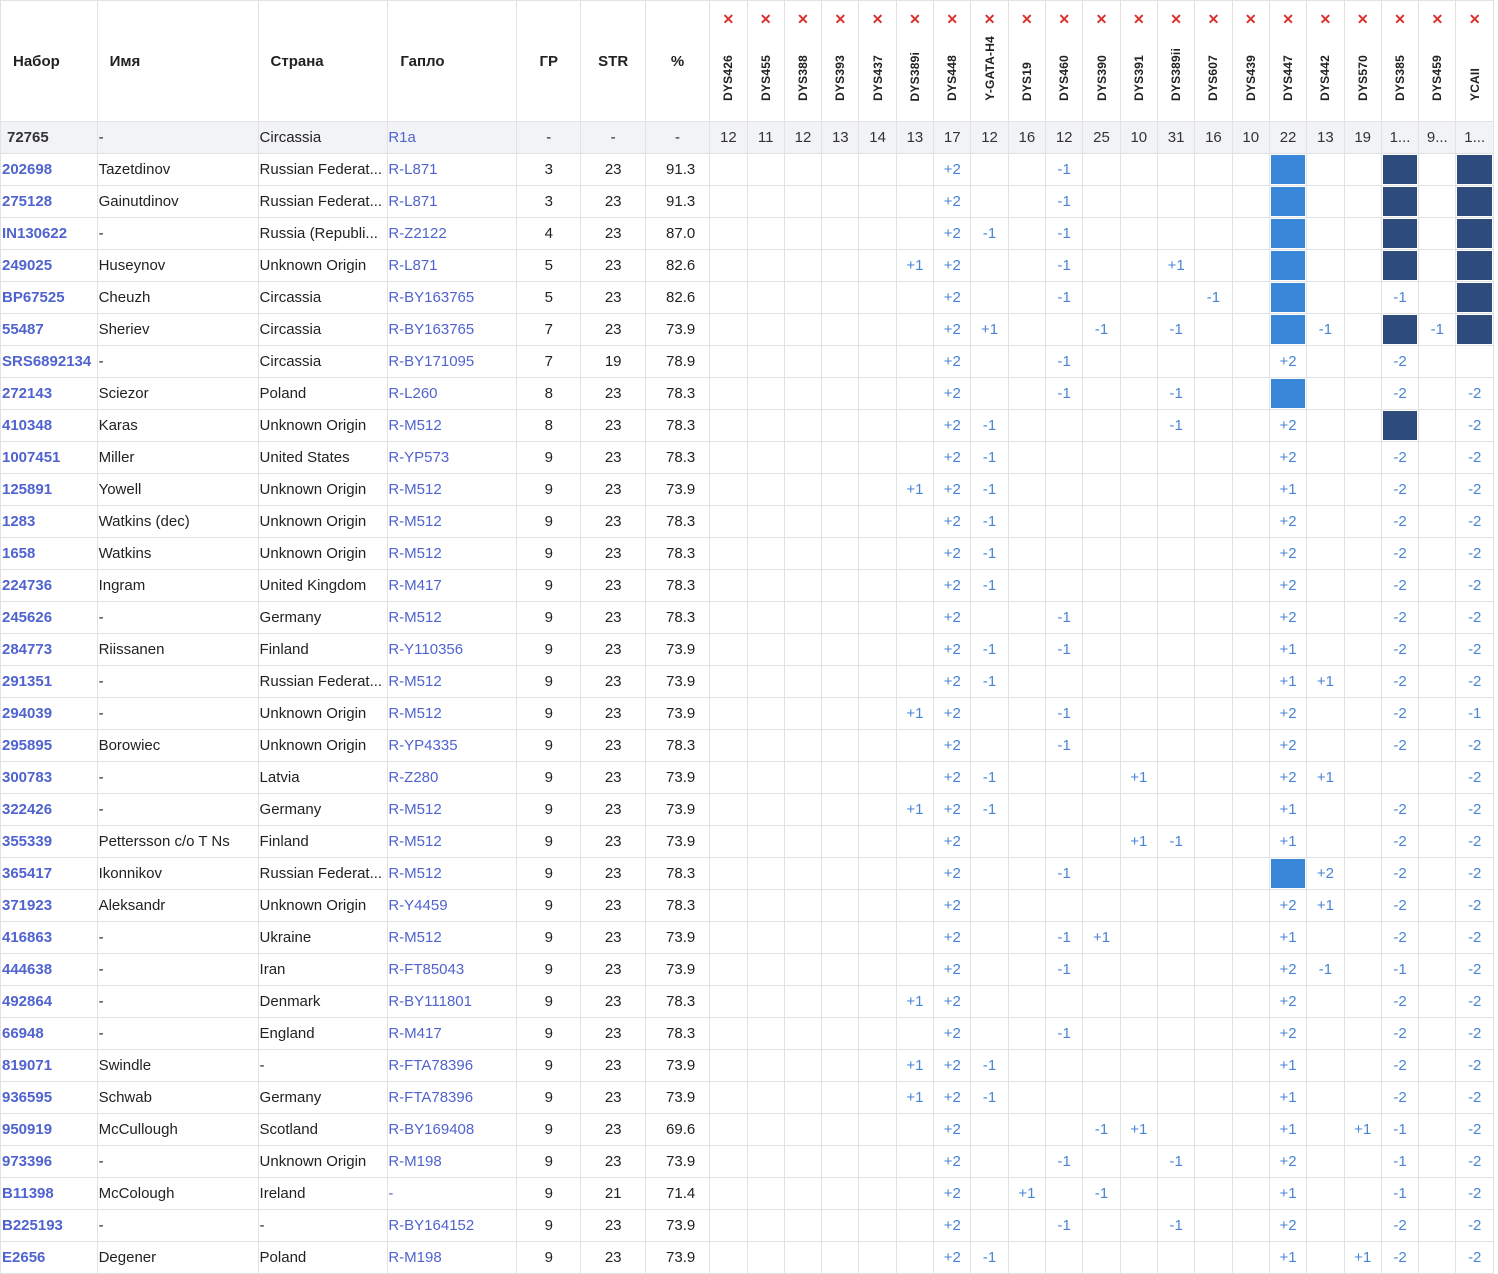 The height and width of the screenshot is (1274, 1498). I want to click on col-header-str: STR, so click(613, 61).